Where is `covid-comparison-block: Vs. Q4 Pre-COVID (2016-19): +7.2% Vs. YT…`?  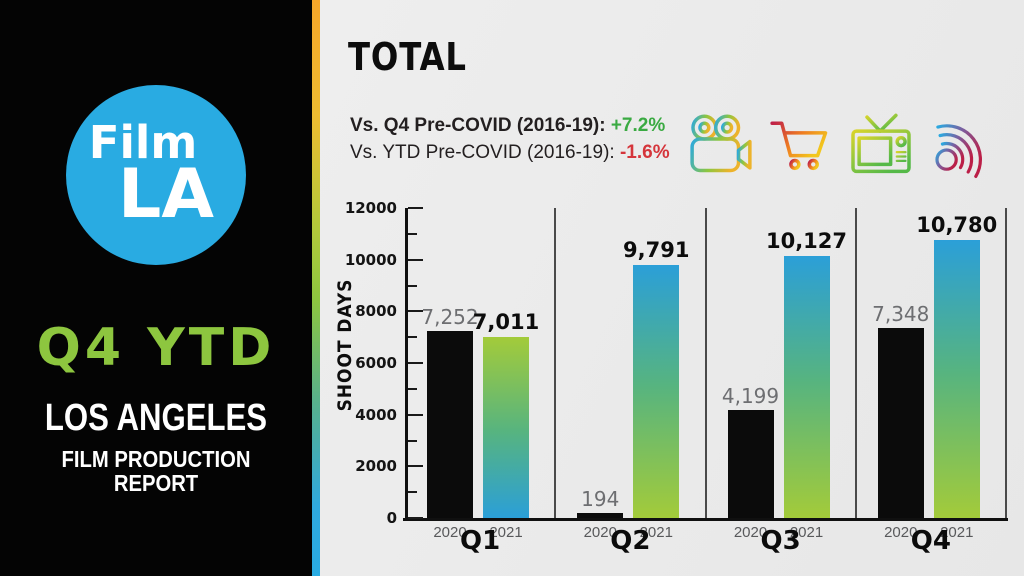
covid-comparison-block: Vs. Q4 Pre-COVID (2016-19): +7.2% Vs. YT… is located at coordinates (510, 139).